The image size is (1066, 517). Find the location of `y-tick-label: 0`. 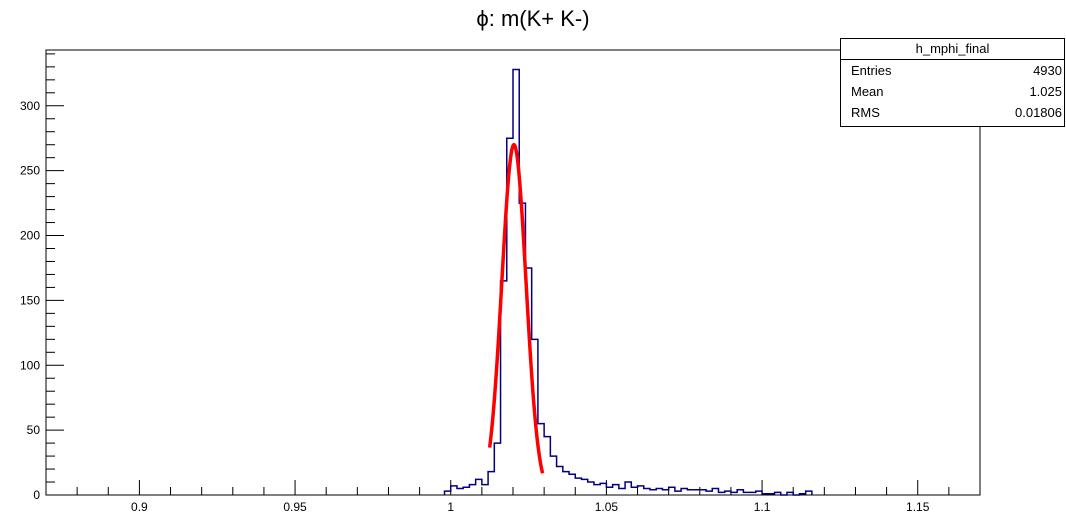

y-tick-label: 0 is located at coordinates (36, 495).